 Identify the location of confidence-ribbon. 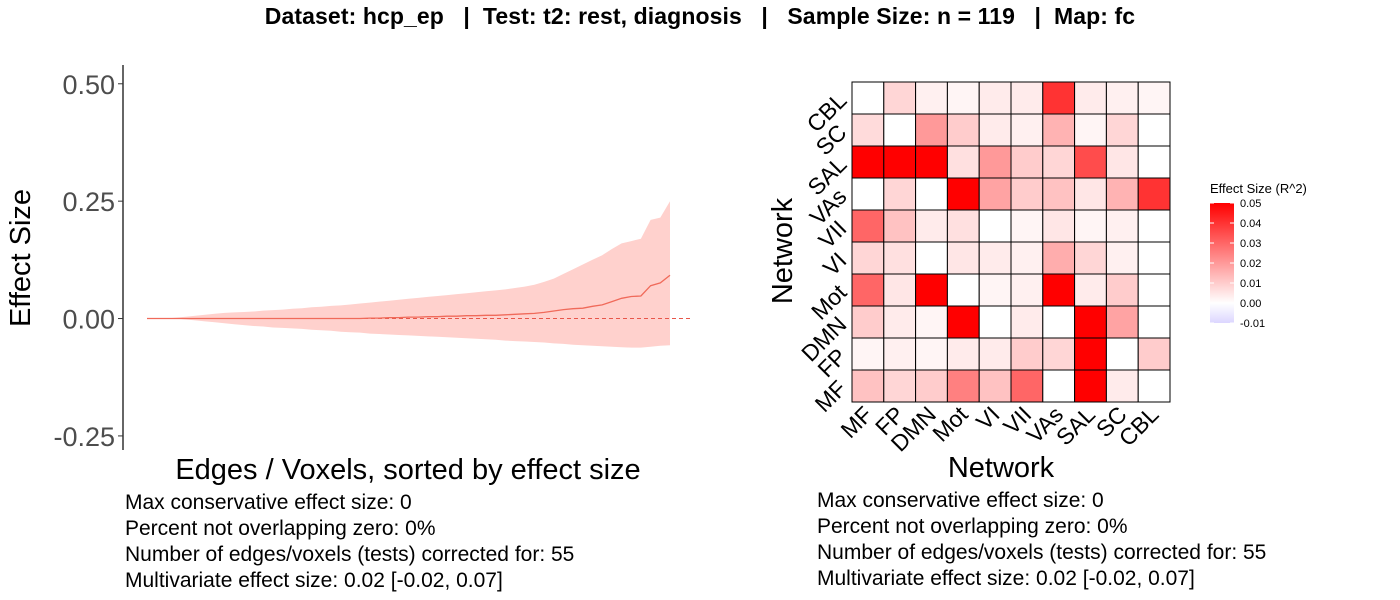
(408, 274).